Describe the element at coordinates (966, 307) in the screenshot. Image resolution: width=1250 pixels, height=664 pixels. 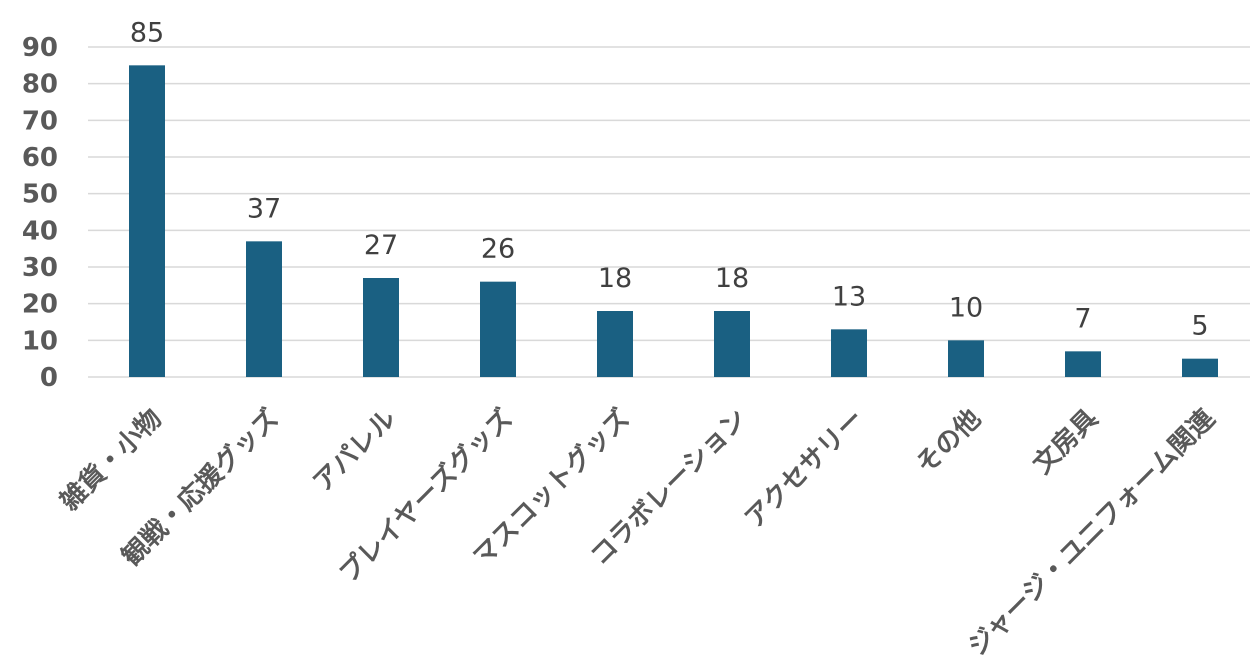
I see `data-label: 10` at that location.